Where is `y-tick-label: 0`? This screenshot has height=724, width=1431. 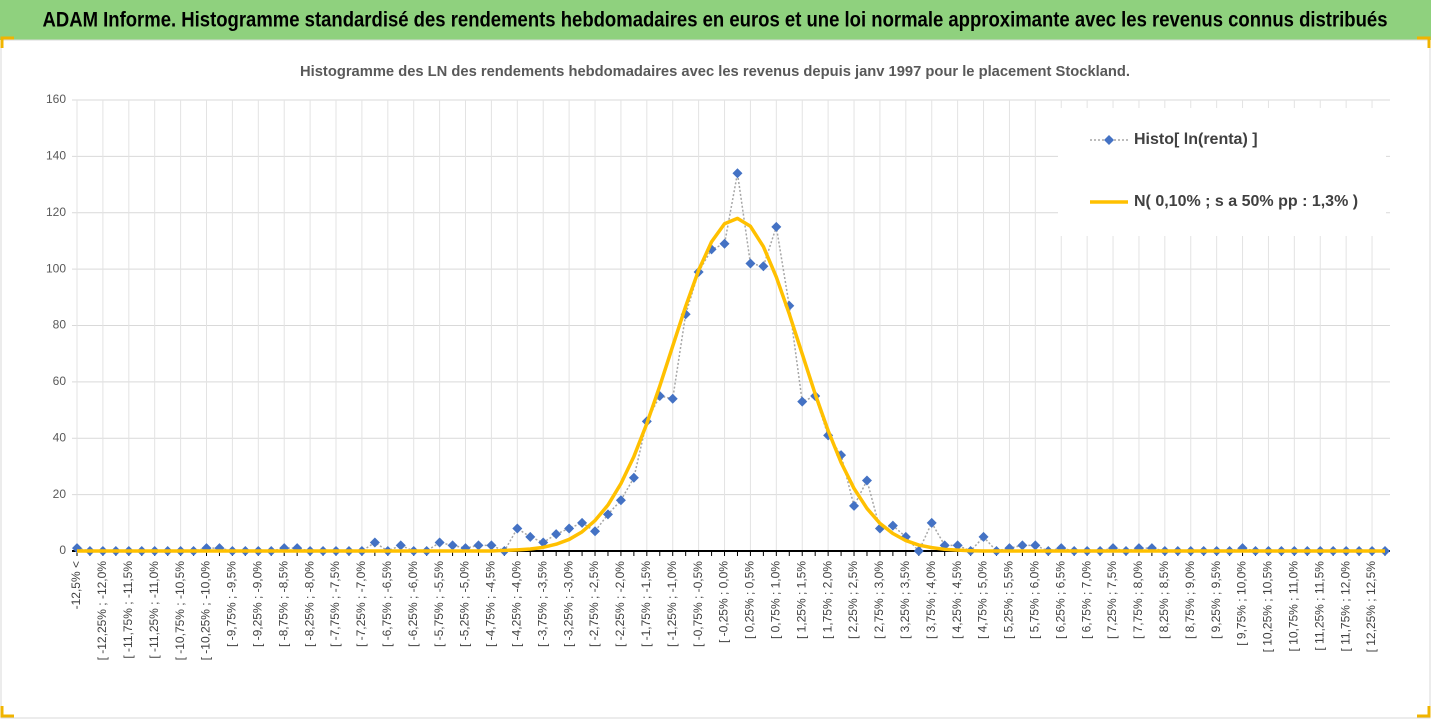
y-tick-label: 0 is located at coordinates (62, 550).